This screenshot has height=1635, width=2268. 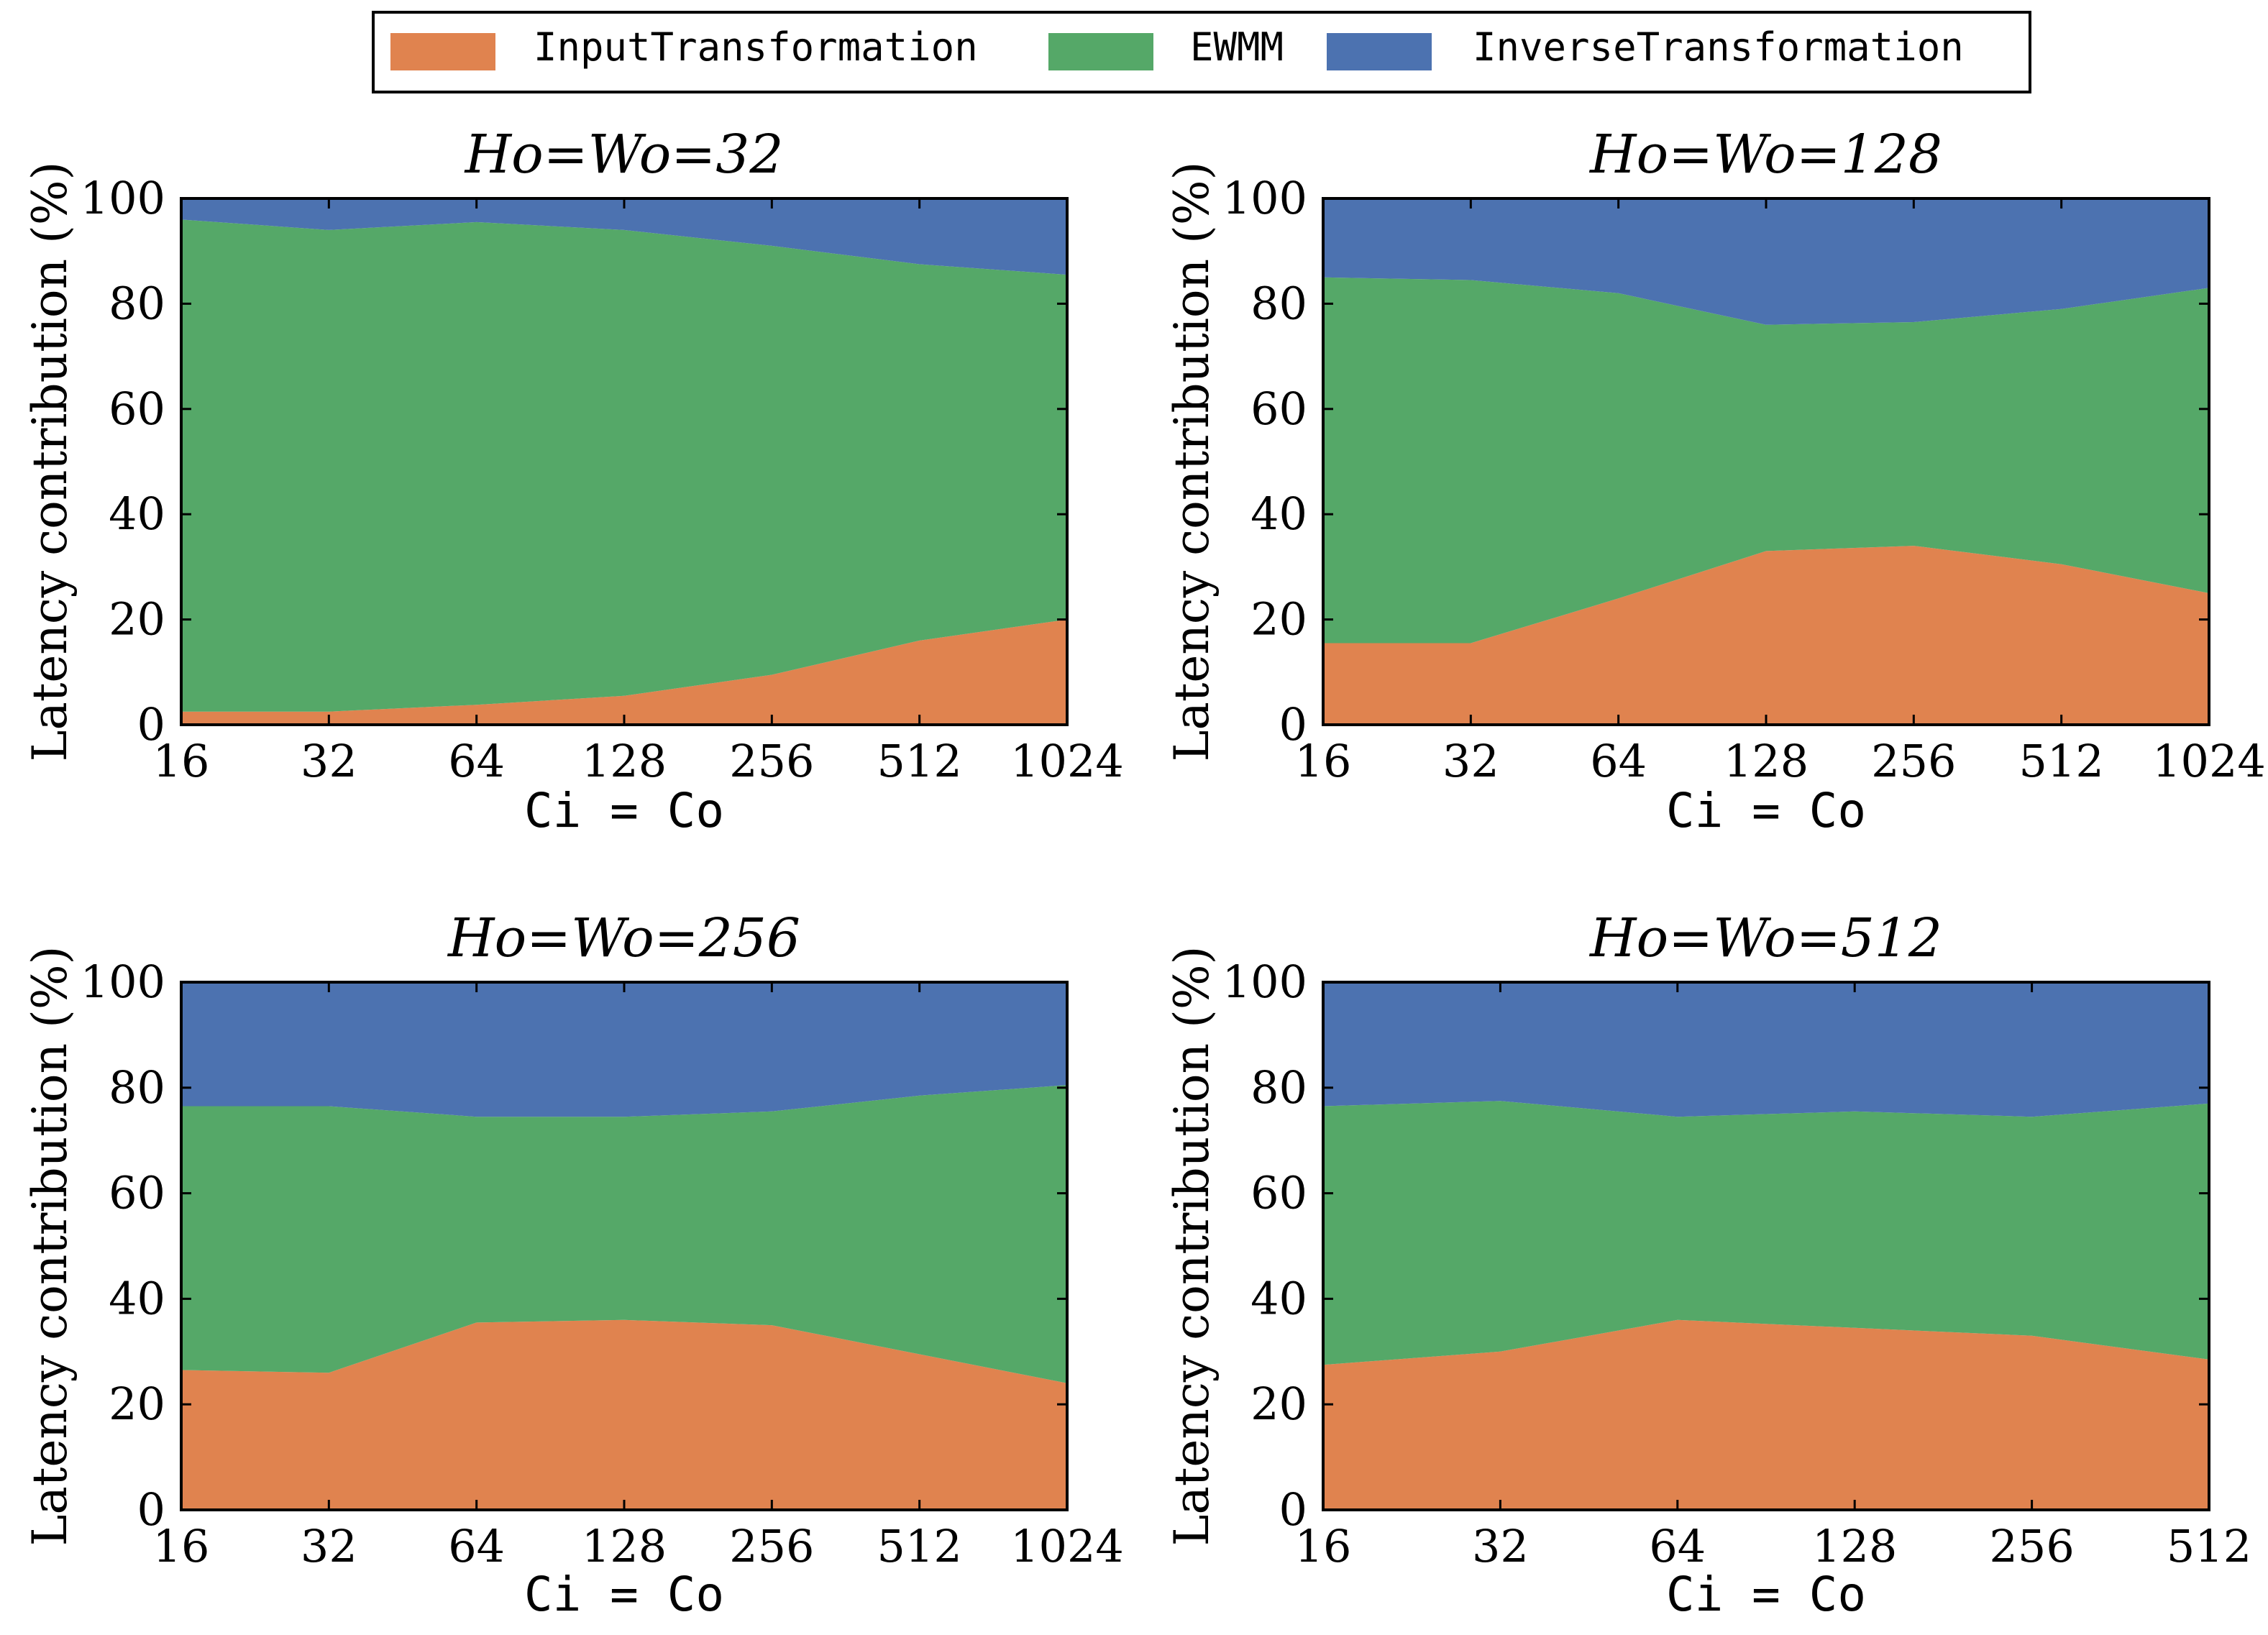 What do you see at coordinates (624, 236) in the screenshot?
I see `panel-1-area-inverse` at bounding box center [624, 236].